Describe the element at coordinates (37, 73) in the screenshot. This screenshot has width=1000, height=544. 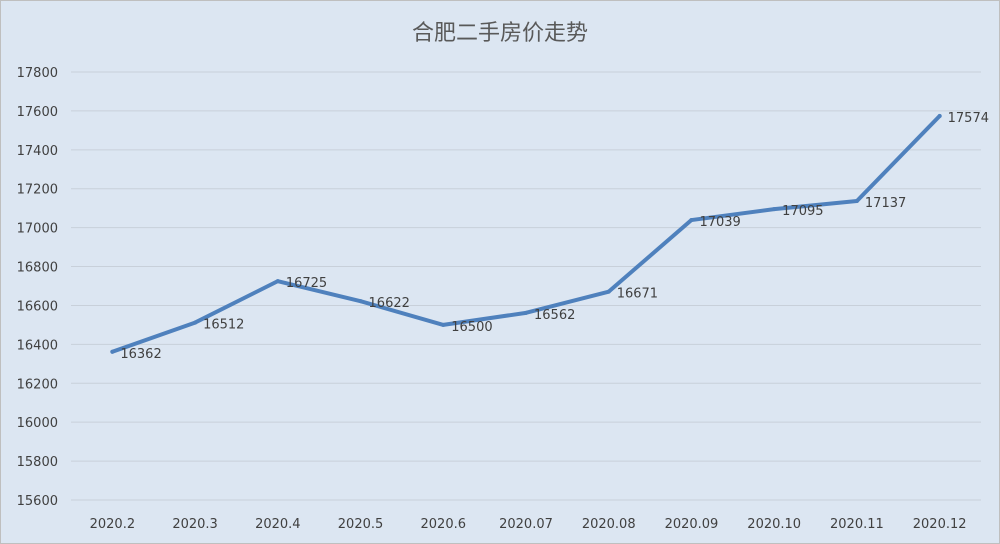
I see `y-tick-label: 17800` at that location.